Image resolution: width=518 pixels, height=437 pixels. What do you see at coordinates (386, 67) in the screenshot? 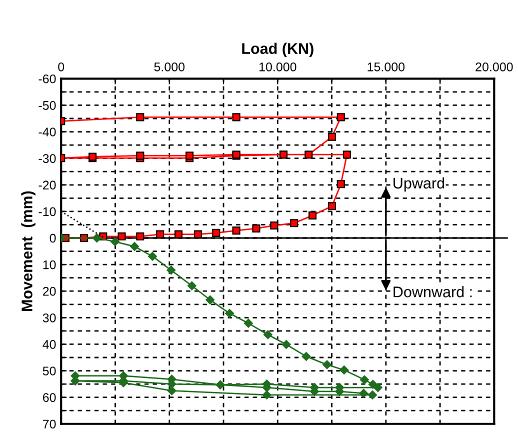
I see `x-tick-label: 15.000` at bounding box center [386, 67].